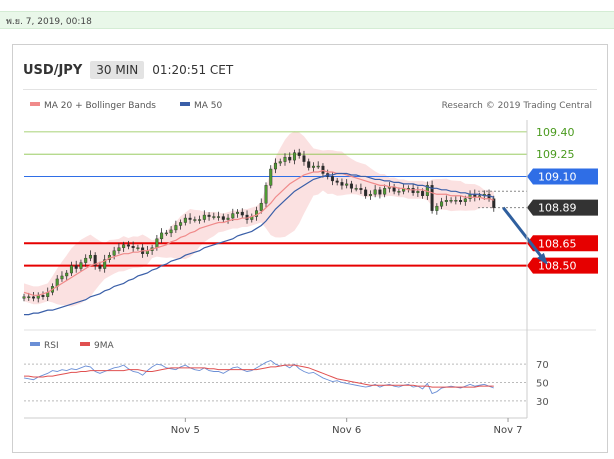 Image resolution: width=614 pixels, height=459 pixels. I want to click on ma20-legend-swatch, so click(35, 104).